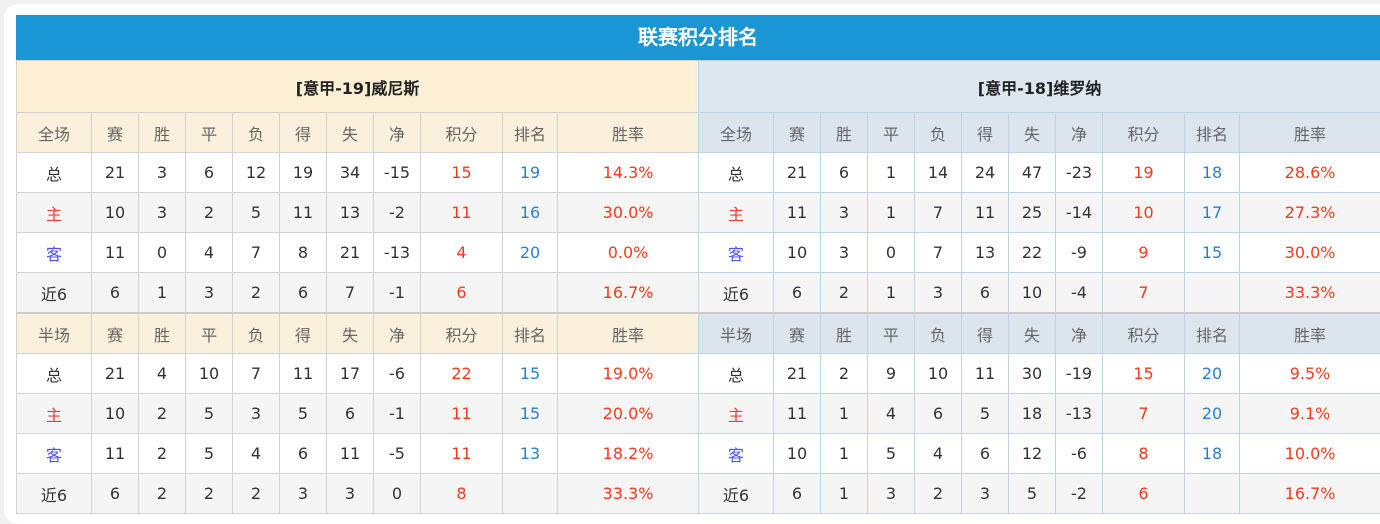 The width and height of the screenshot is (1380, 524). I want to click on cell: -14, so click(1079, 213).